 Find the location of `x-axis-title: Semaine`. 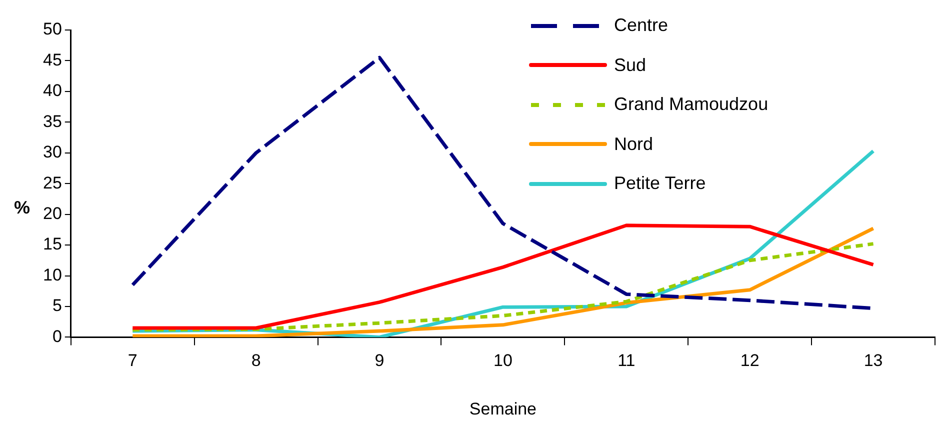

x-axis-title: Semaine is located at coordinates (503, 408).